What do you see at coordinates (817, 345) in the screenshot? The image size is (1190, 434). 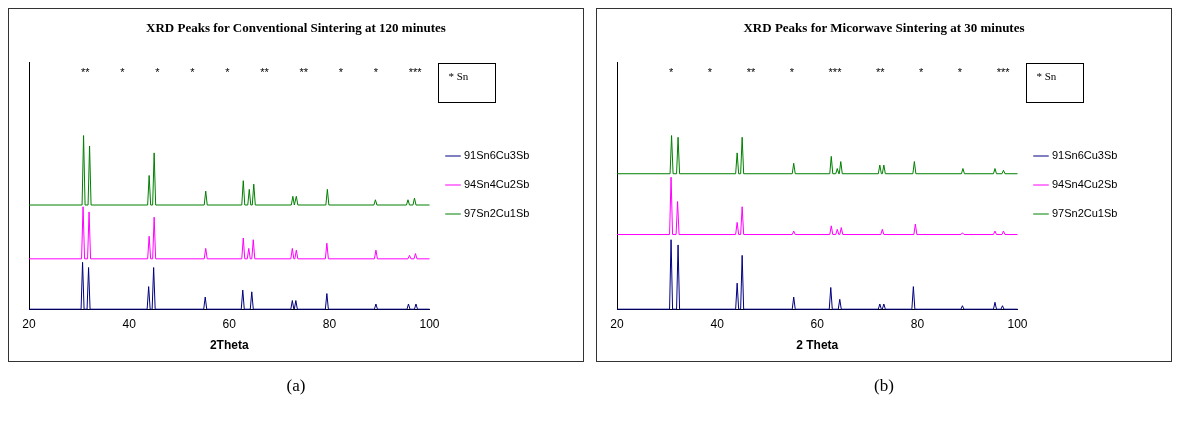 I see `x-axis-title: 2 Theta` at bounding box center [817, 345].